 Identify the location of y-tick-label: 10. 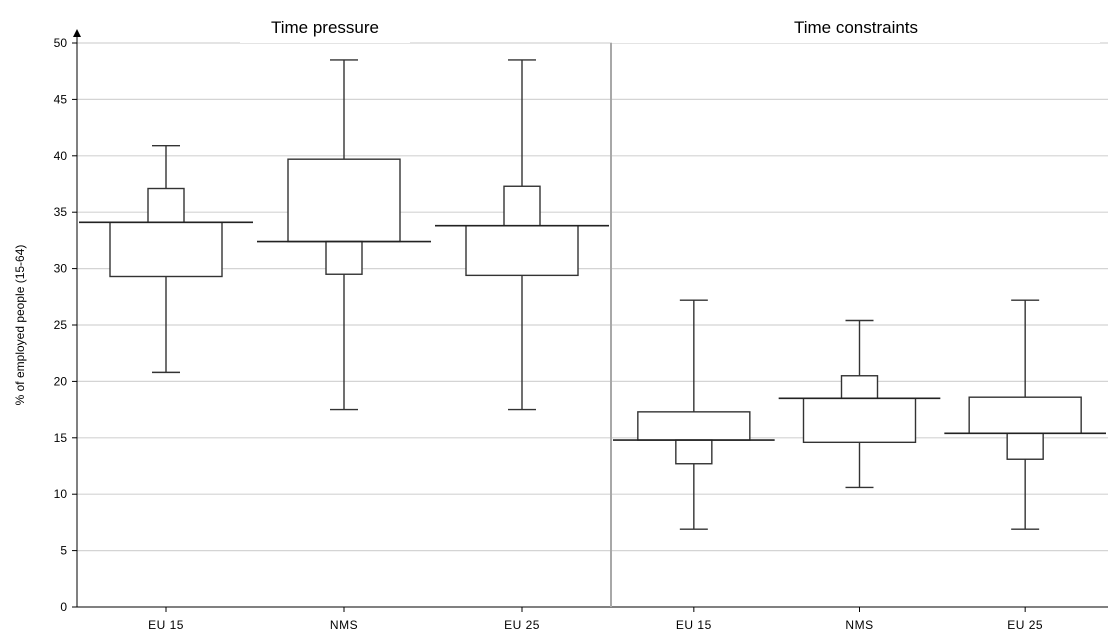
(61, 494).